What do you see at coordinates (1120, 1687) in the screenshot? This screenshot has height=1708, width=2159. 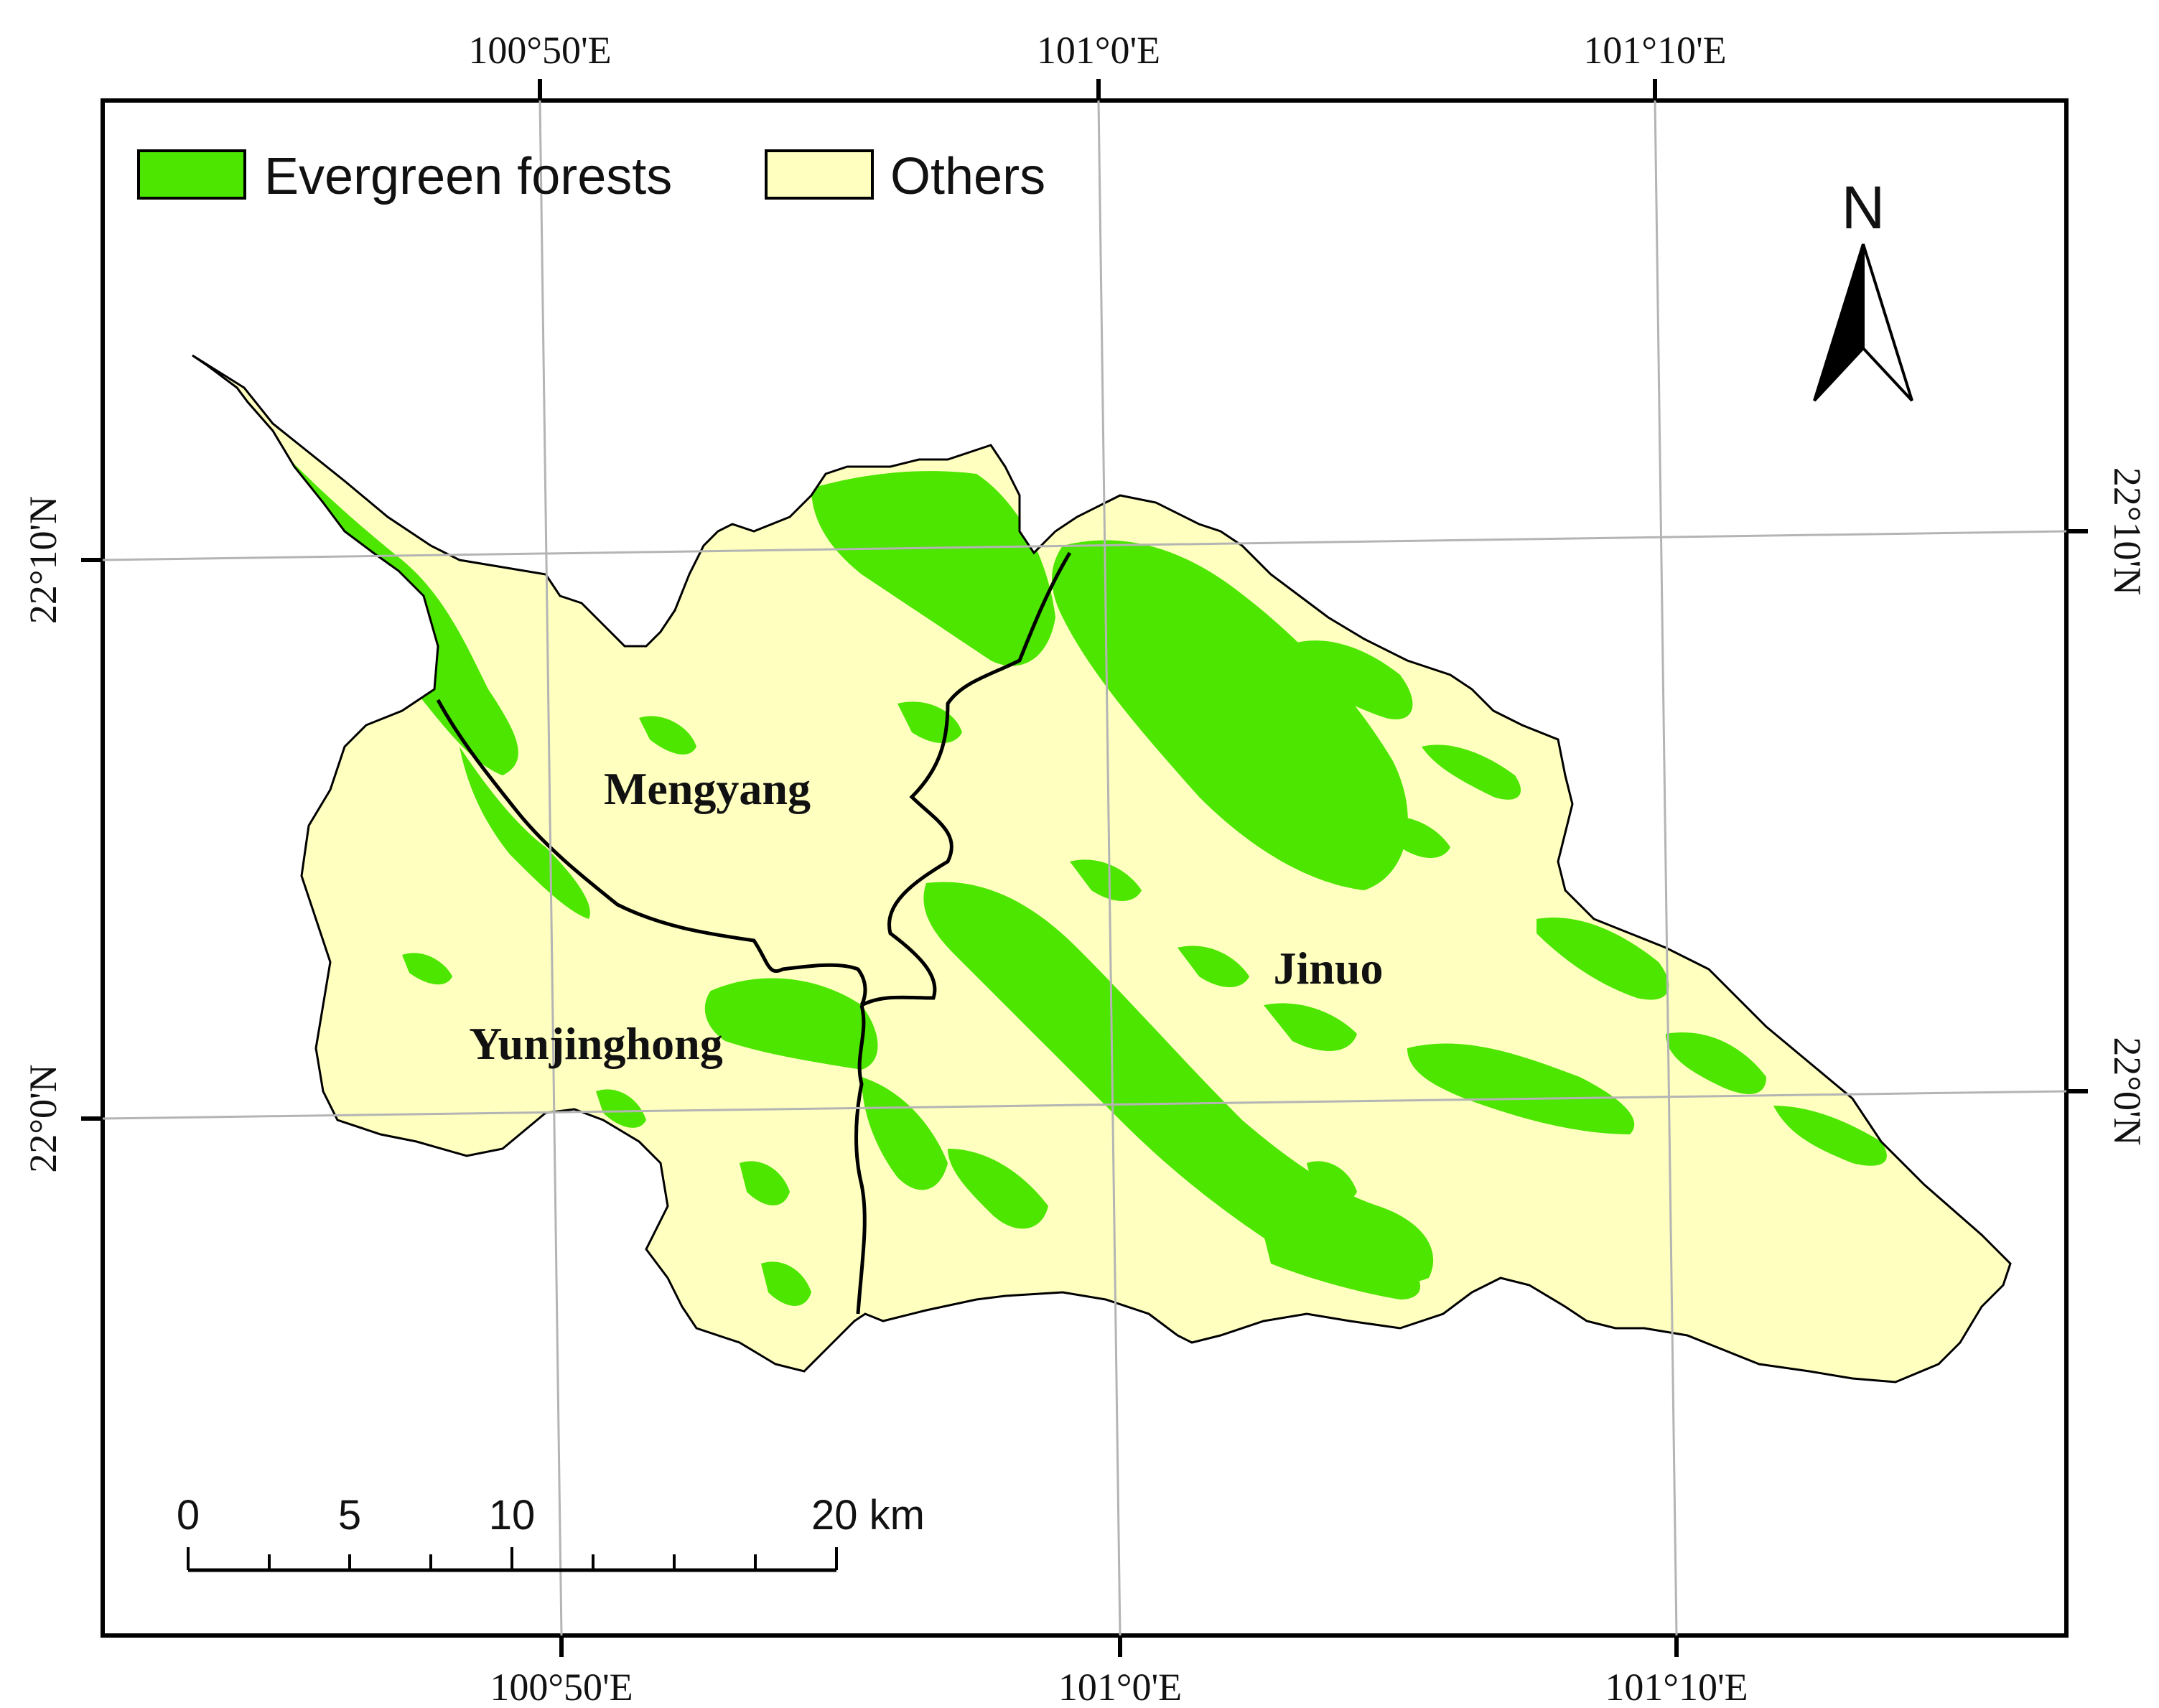 I see `graticule-label-bottom-2: 101°0'E` at bounding box center [1120, 1687].